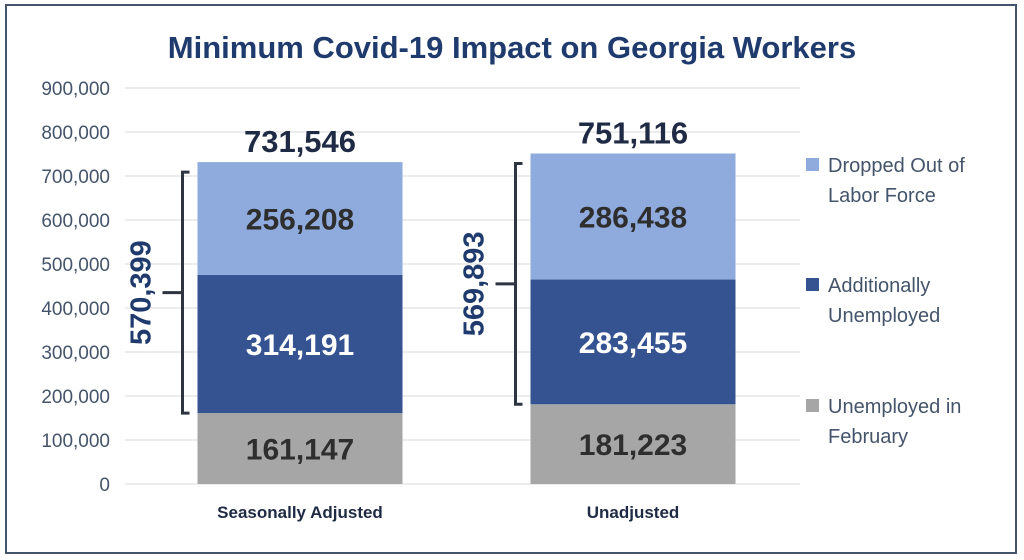 The image size is (1024, 560). What do you see at coordinates (475, 283) in the screenshot?
I see `brace-label: 569,893` at bounding box center [475, 283].